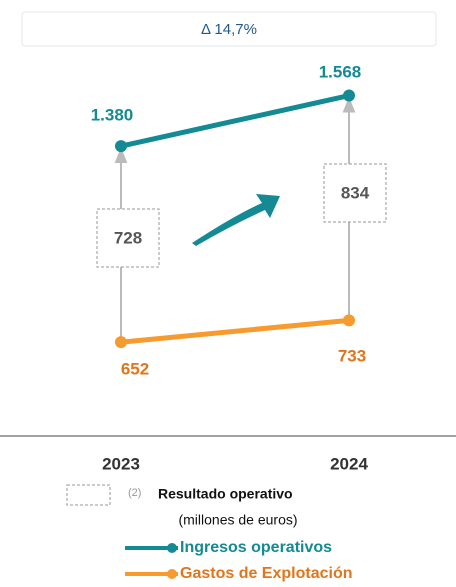 The height and width of the screenshot is (587, 456). Describe the element at coordinates (134, 493) in the screenshot. I see `legend-note: (2)` at that location.